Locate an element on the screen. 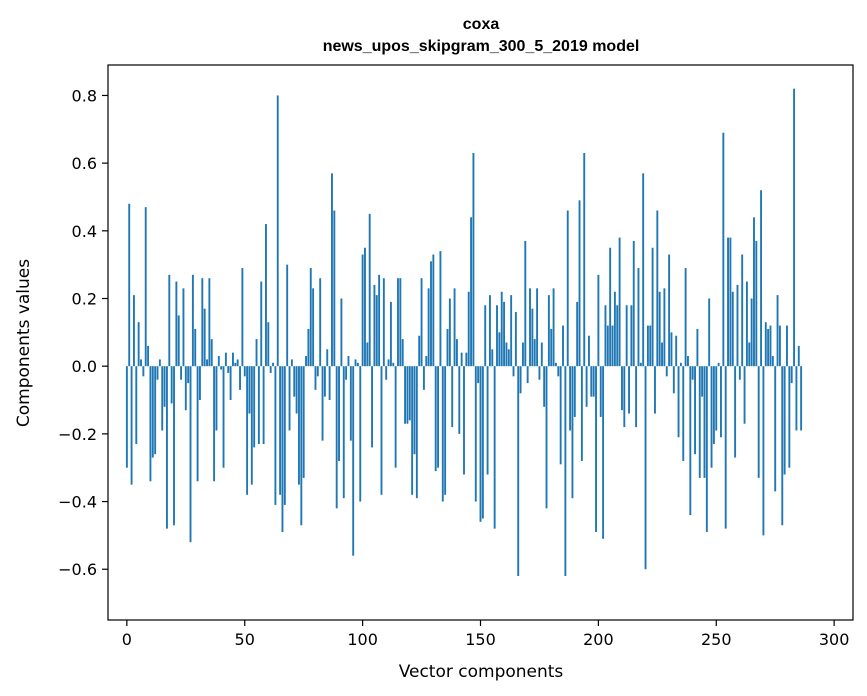  x-tick-label: 50 is located at coordinates (245, 639).